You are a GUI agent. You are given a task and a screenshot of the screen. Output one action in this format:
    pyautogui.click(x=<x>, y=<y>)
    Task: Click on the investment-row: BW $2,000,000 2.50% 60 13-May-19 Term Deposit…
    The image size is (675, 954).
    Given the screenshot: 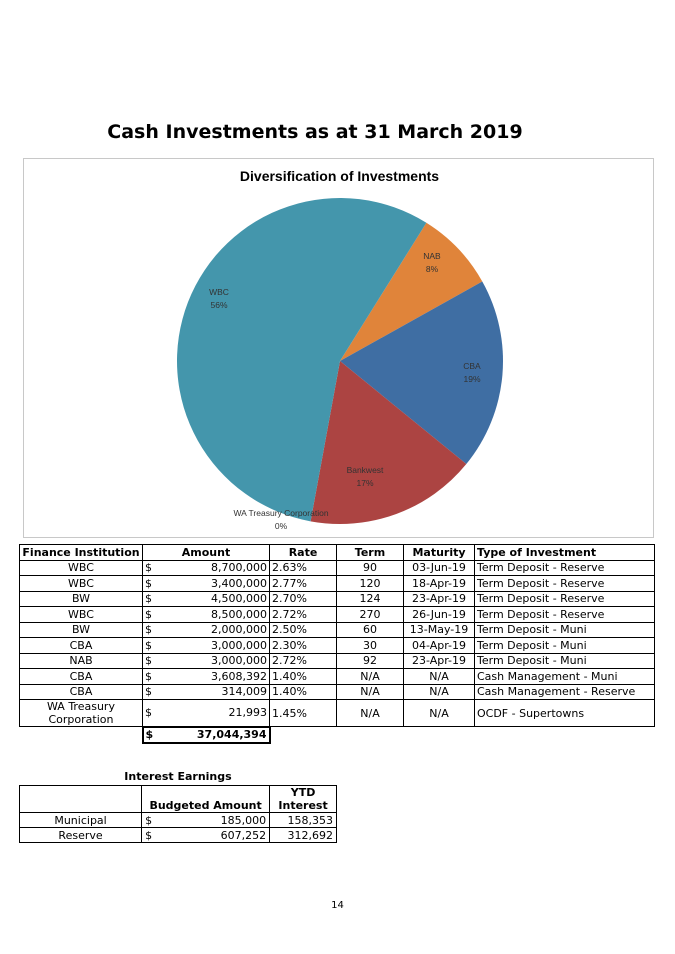 What is the action you would take?
    pyautogui.click(x=337, y=629)
    